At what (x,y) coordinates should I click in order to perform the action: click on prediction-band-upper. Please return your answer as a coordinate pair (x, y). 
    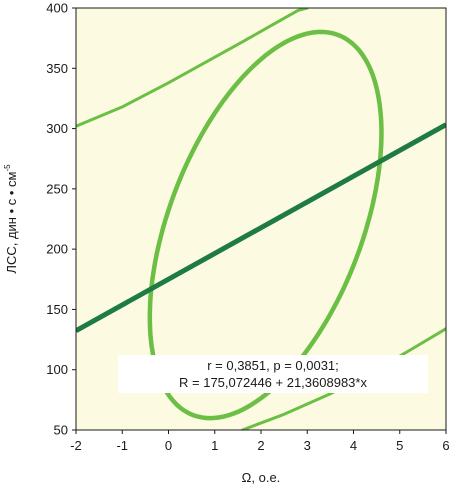
    Looking at the image, I should click on (192, 68).